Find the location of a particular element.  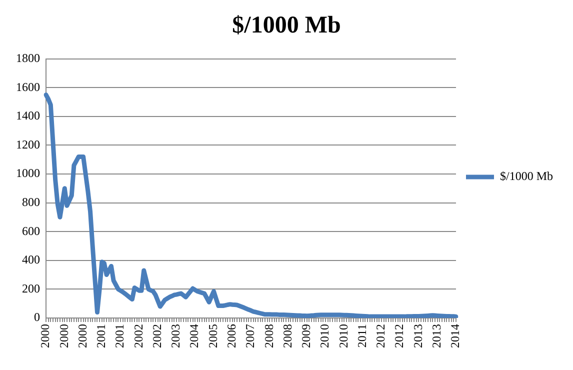

x-tick-label: 2005 is located at coordinates (213, 336).